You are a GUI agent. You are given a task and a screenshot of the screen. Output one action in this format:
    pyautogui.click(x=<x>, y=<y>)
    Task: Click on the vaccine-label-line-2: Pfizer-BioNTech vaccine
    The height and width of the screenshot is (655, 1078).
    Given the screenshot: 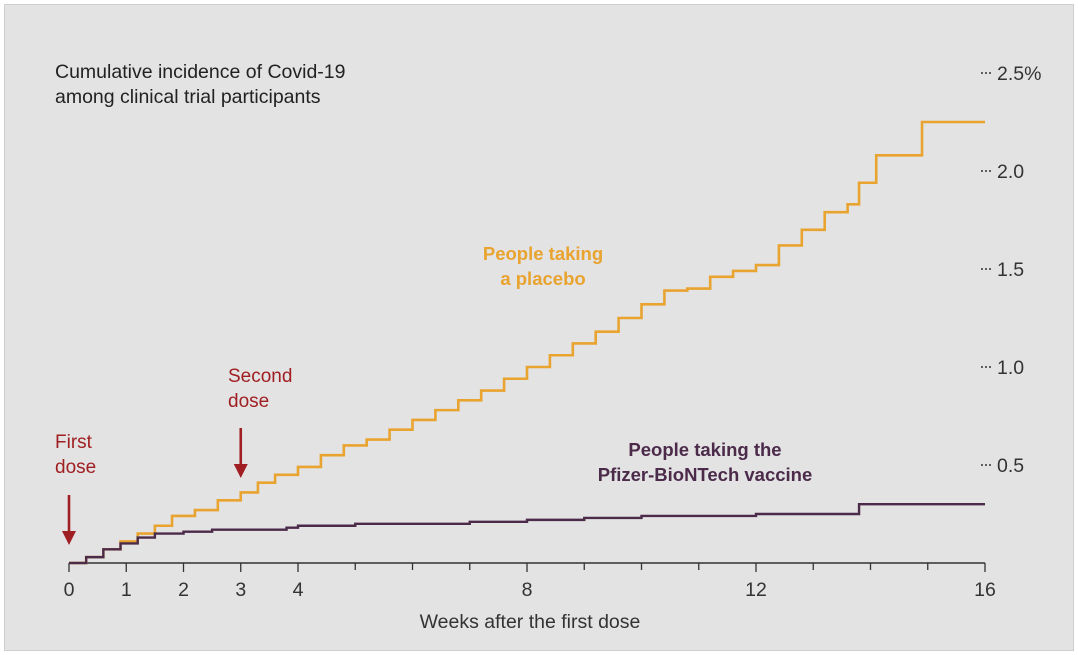 What is the action you would take?
    pyautogui.click(x=705, y=474)
    